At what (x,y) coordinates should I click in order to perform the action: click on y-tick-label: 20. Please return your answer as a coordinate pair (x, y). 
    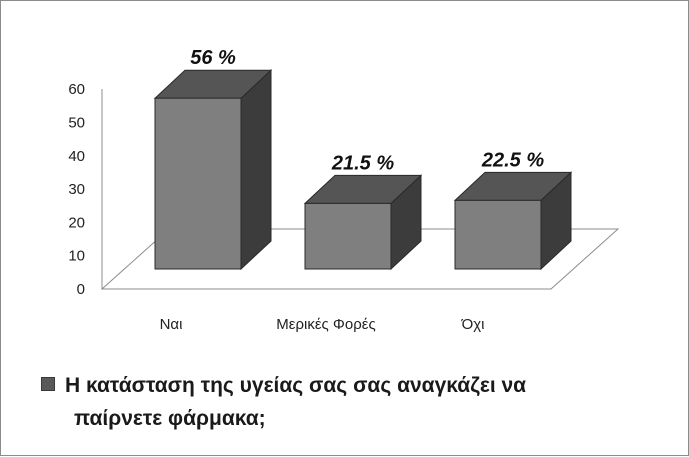
    Looking at the image, I should click on (76, 222).